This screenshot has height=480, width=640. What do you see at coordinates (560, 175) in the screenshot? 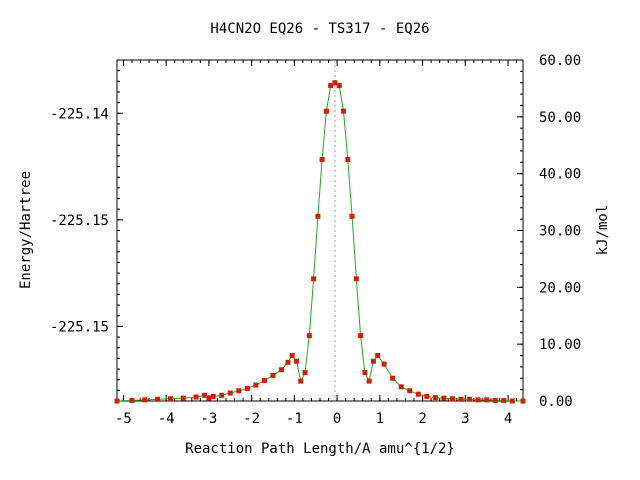
I see `y2-tick-label: 40.00` at bounding box center [560, 175].